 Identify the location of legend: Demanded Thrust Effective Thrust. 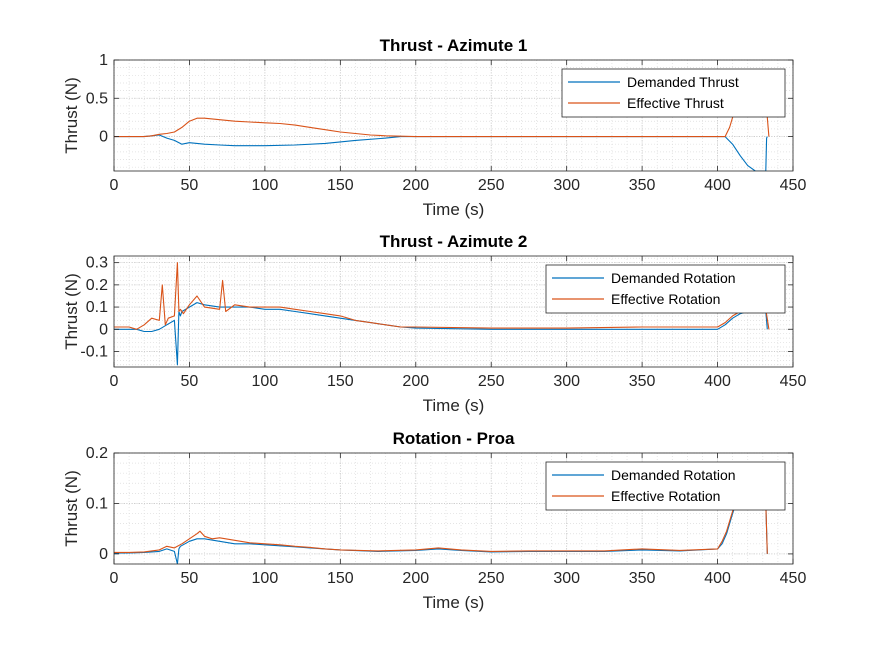
(673, 93).